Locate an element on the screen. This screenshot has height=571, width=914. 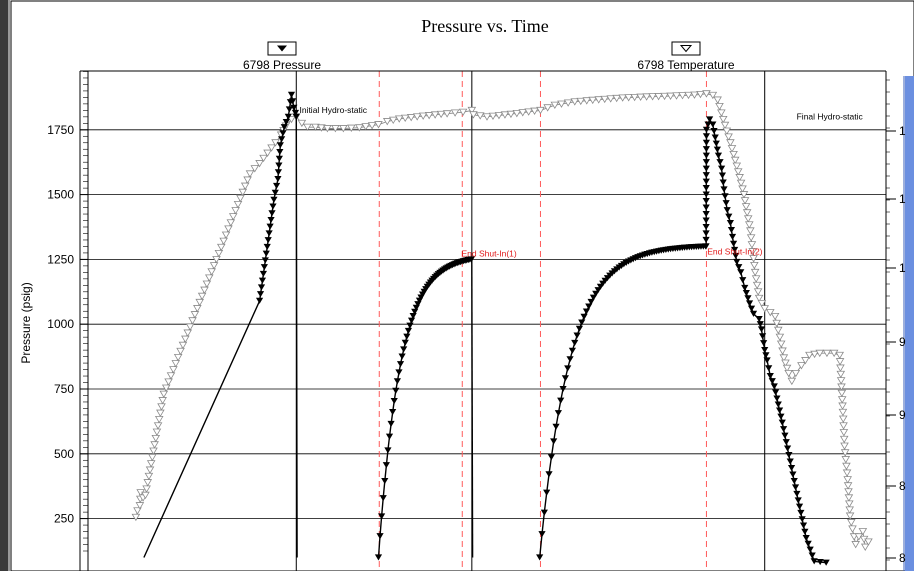
legend-pressure: 6798 Pressure is located at coordinates (282, 56).